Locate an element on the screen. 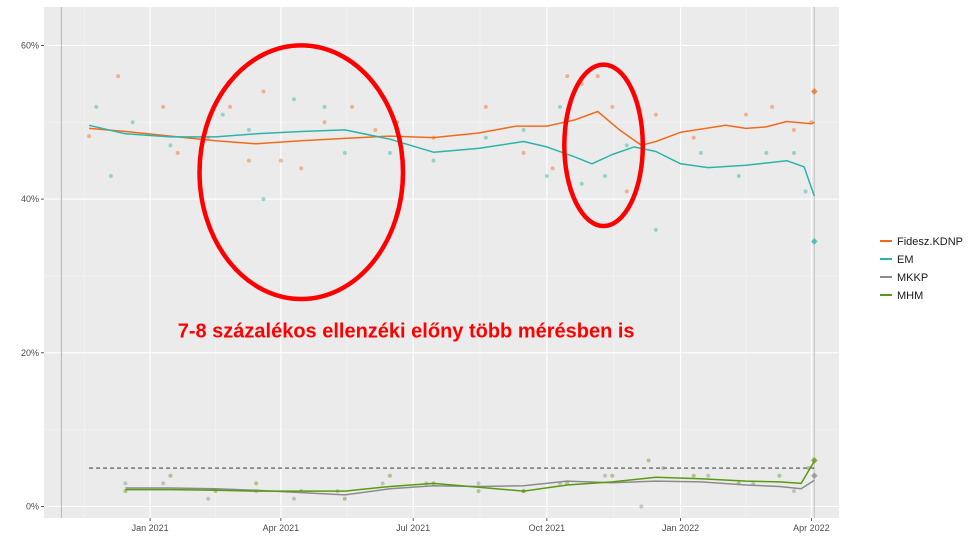 The width and height of the screenshot is (977, 541). y-tick-label: 20% is located at coordinates (30, 353).